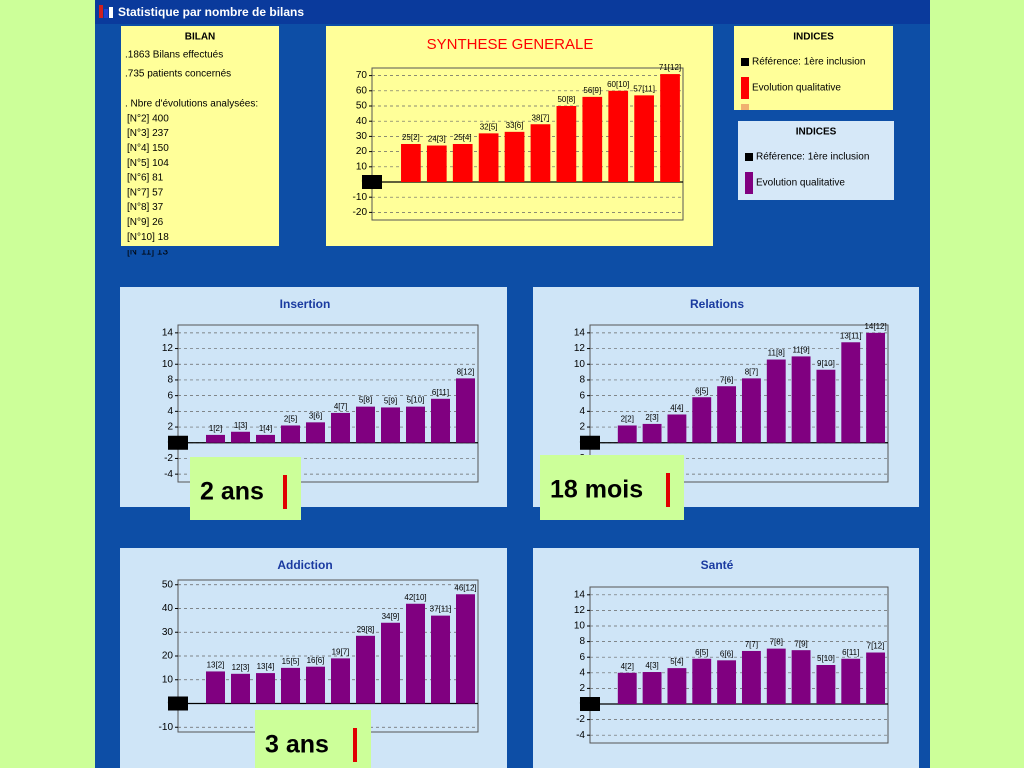 The width and height of the screenshot is (1024, 768). I want to click on value-label: 25[4], so click(463, 137).